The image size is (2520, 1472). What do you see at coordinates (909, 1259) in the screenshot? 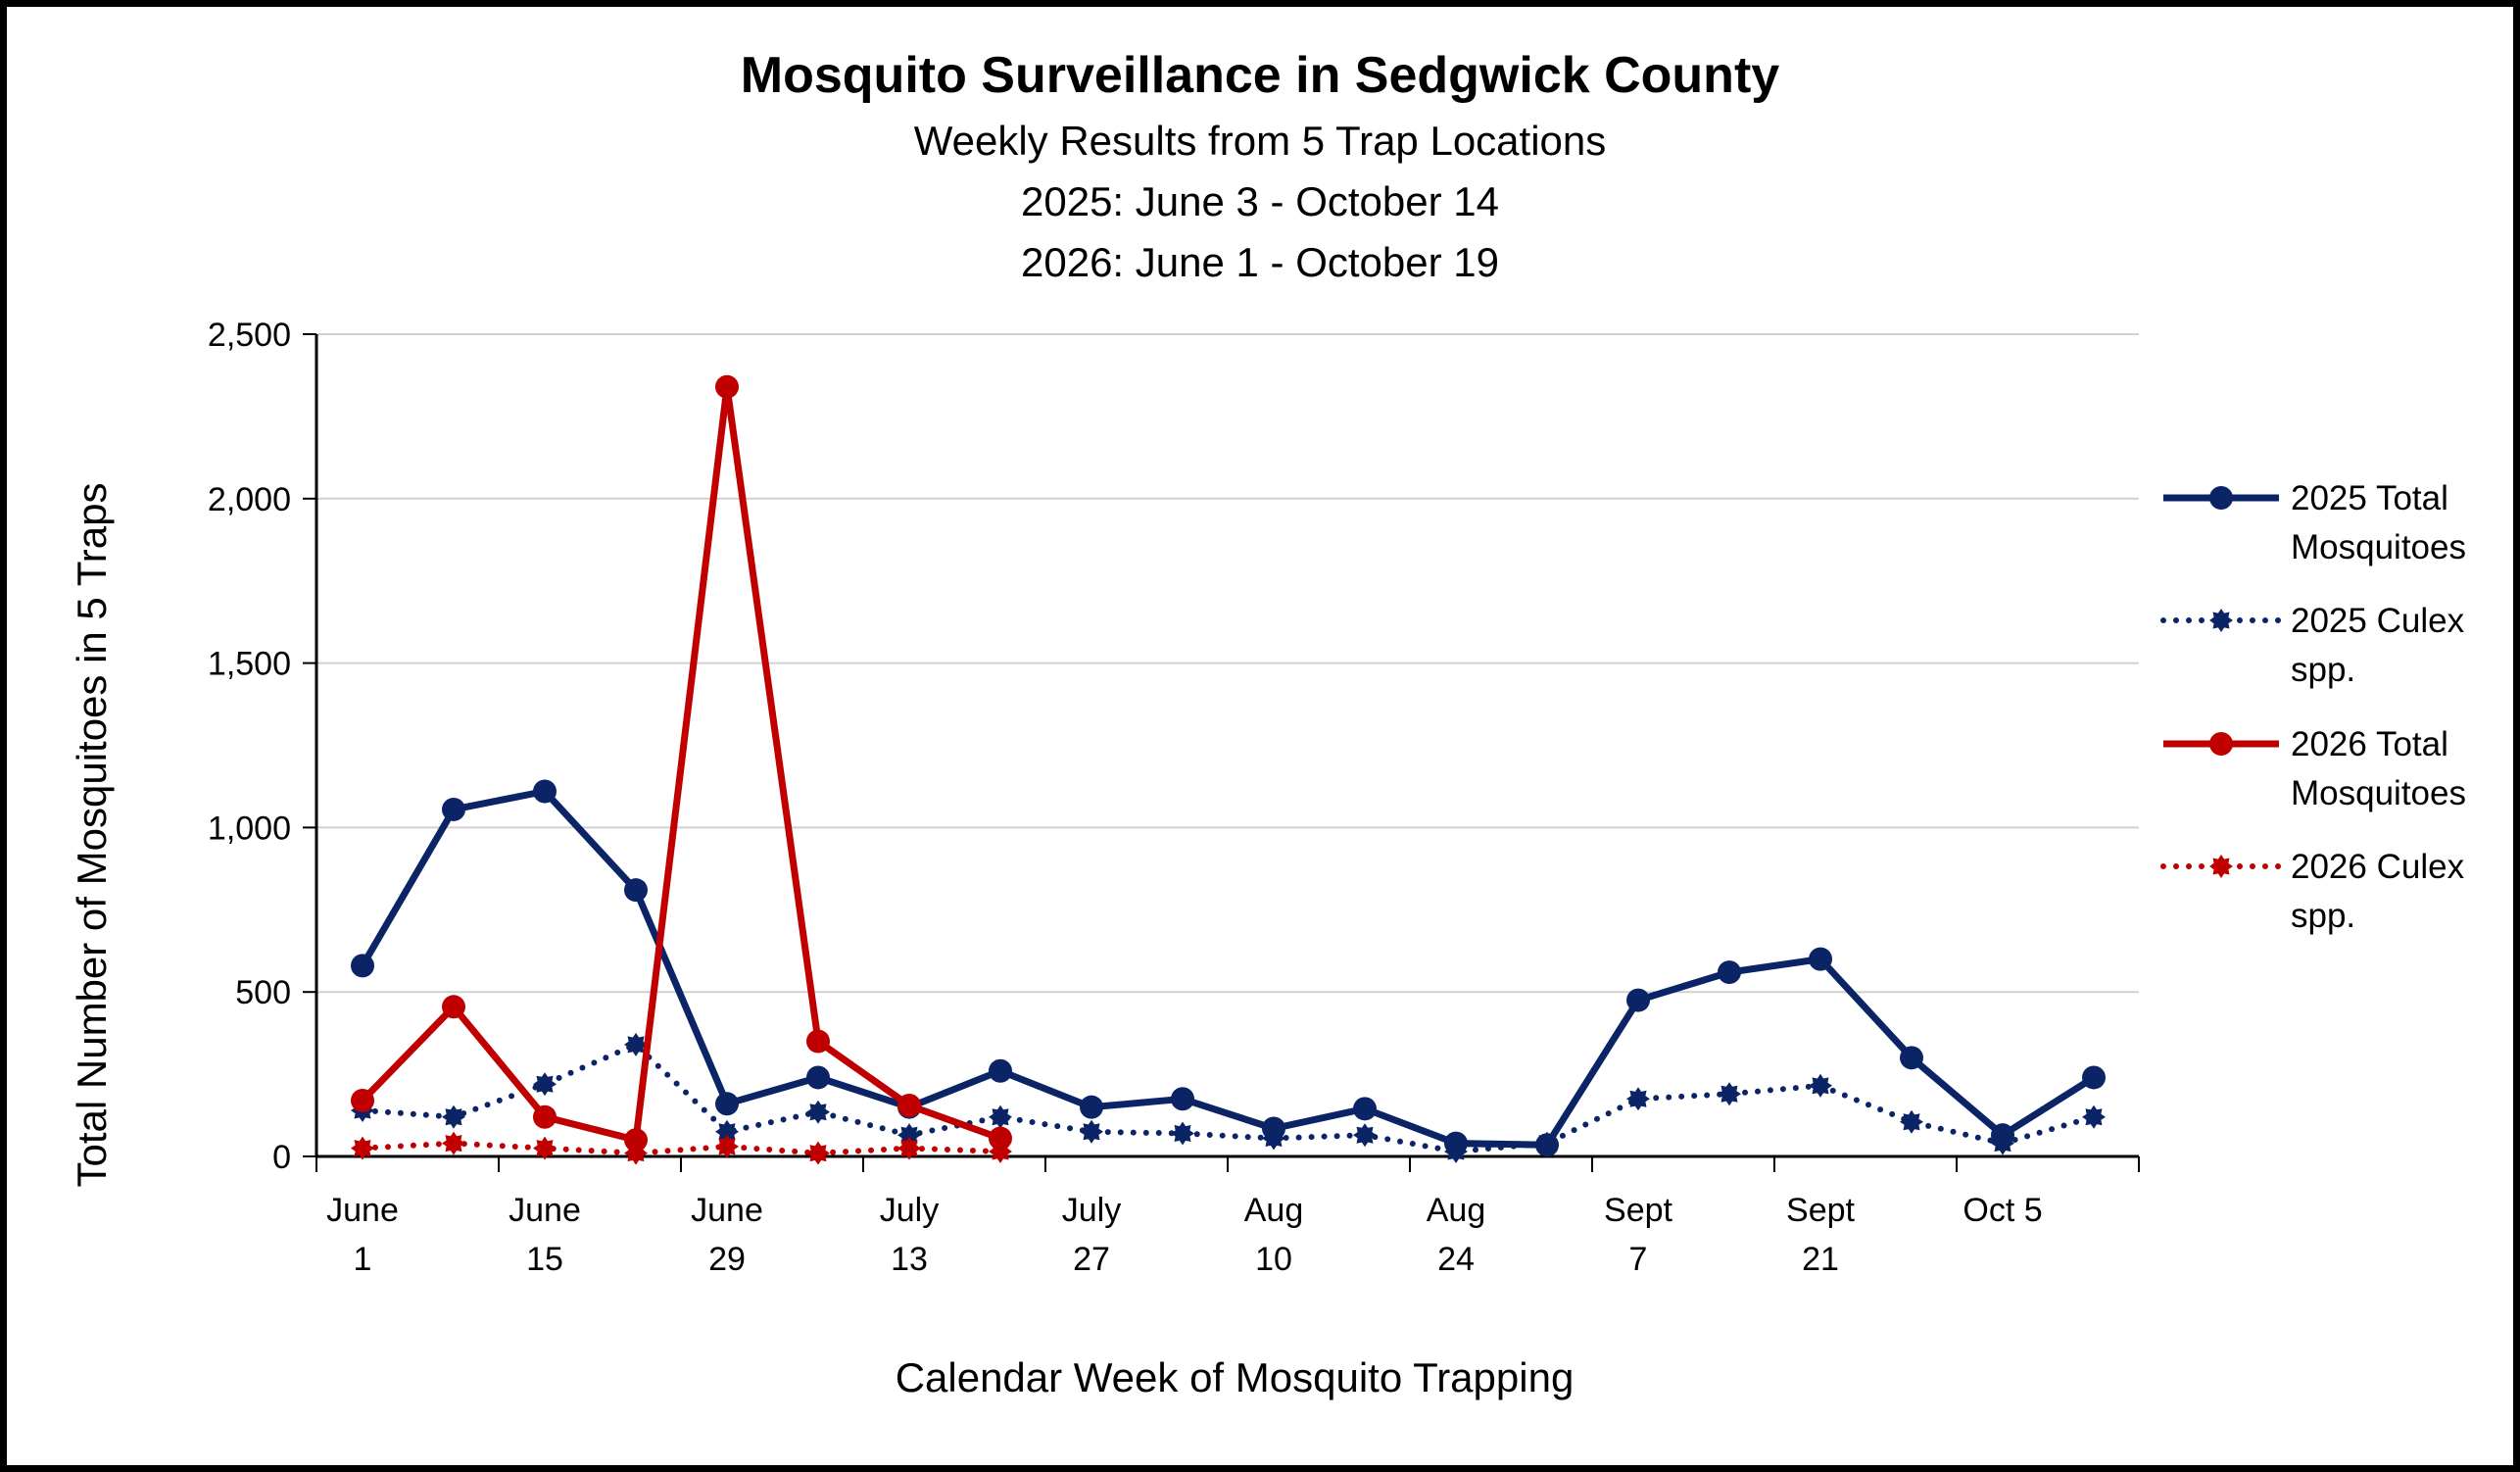
I see `x-tick-label: 13` at bounding box center [909, 1259].